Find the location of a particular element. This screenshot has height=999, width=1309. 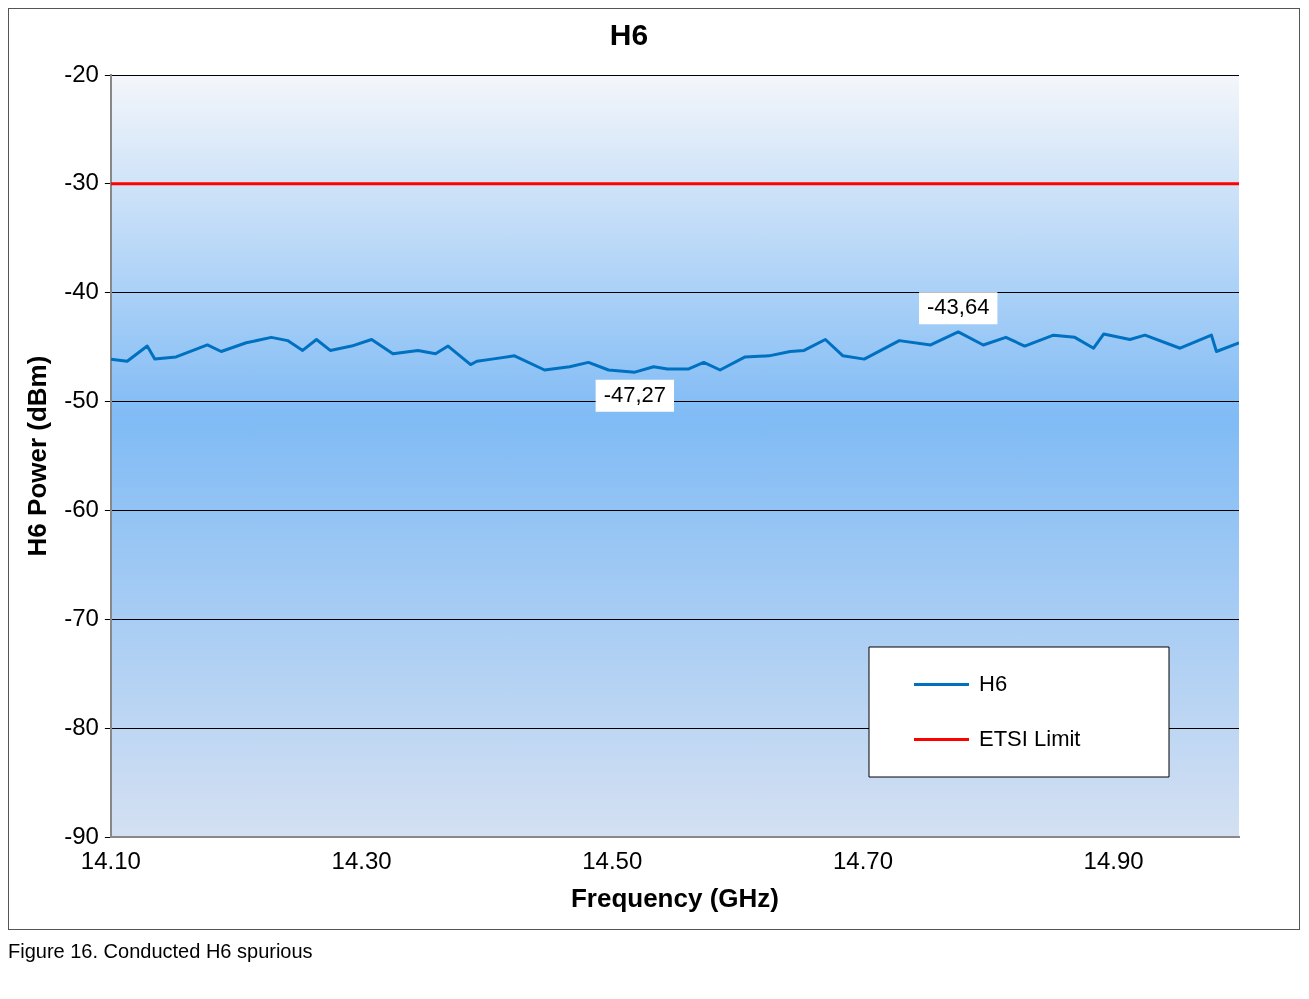

y-tick-label: -20 is located at coordinates (81, 73).